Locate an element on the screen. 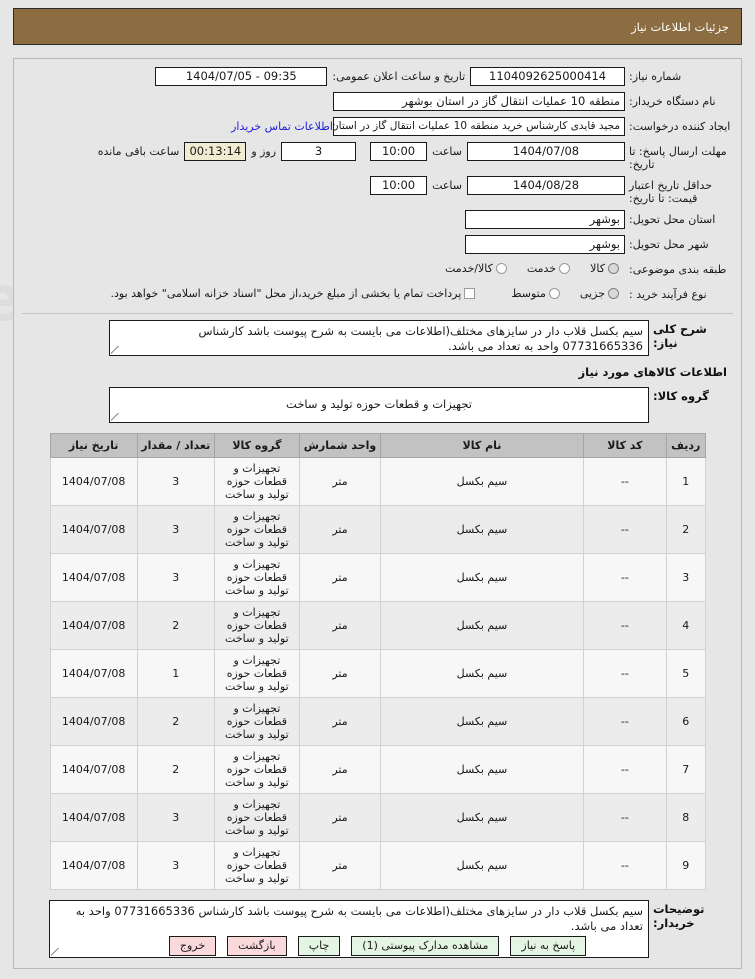  cell-row-number: 1 is located at coordinates (685, 481).